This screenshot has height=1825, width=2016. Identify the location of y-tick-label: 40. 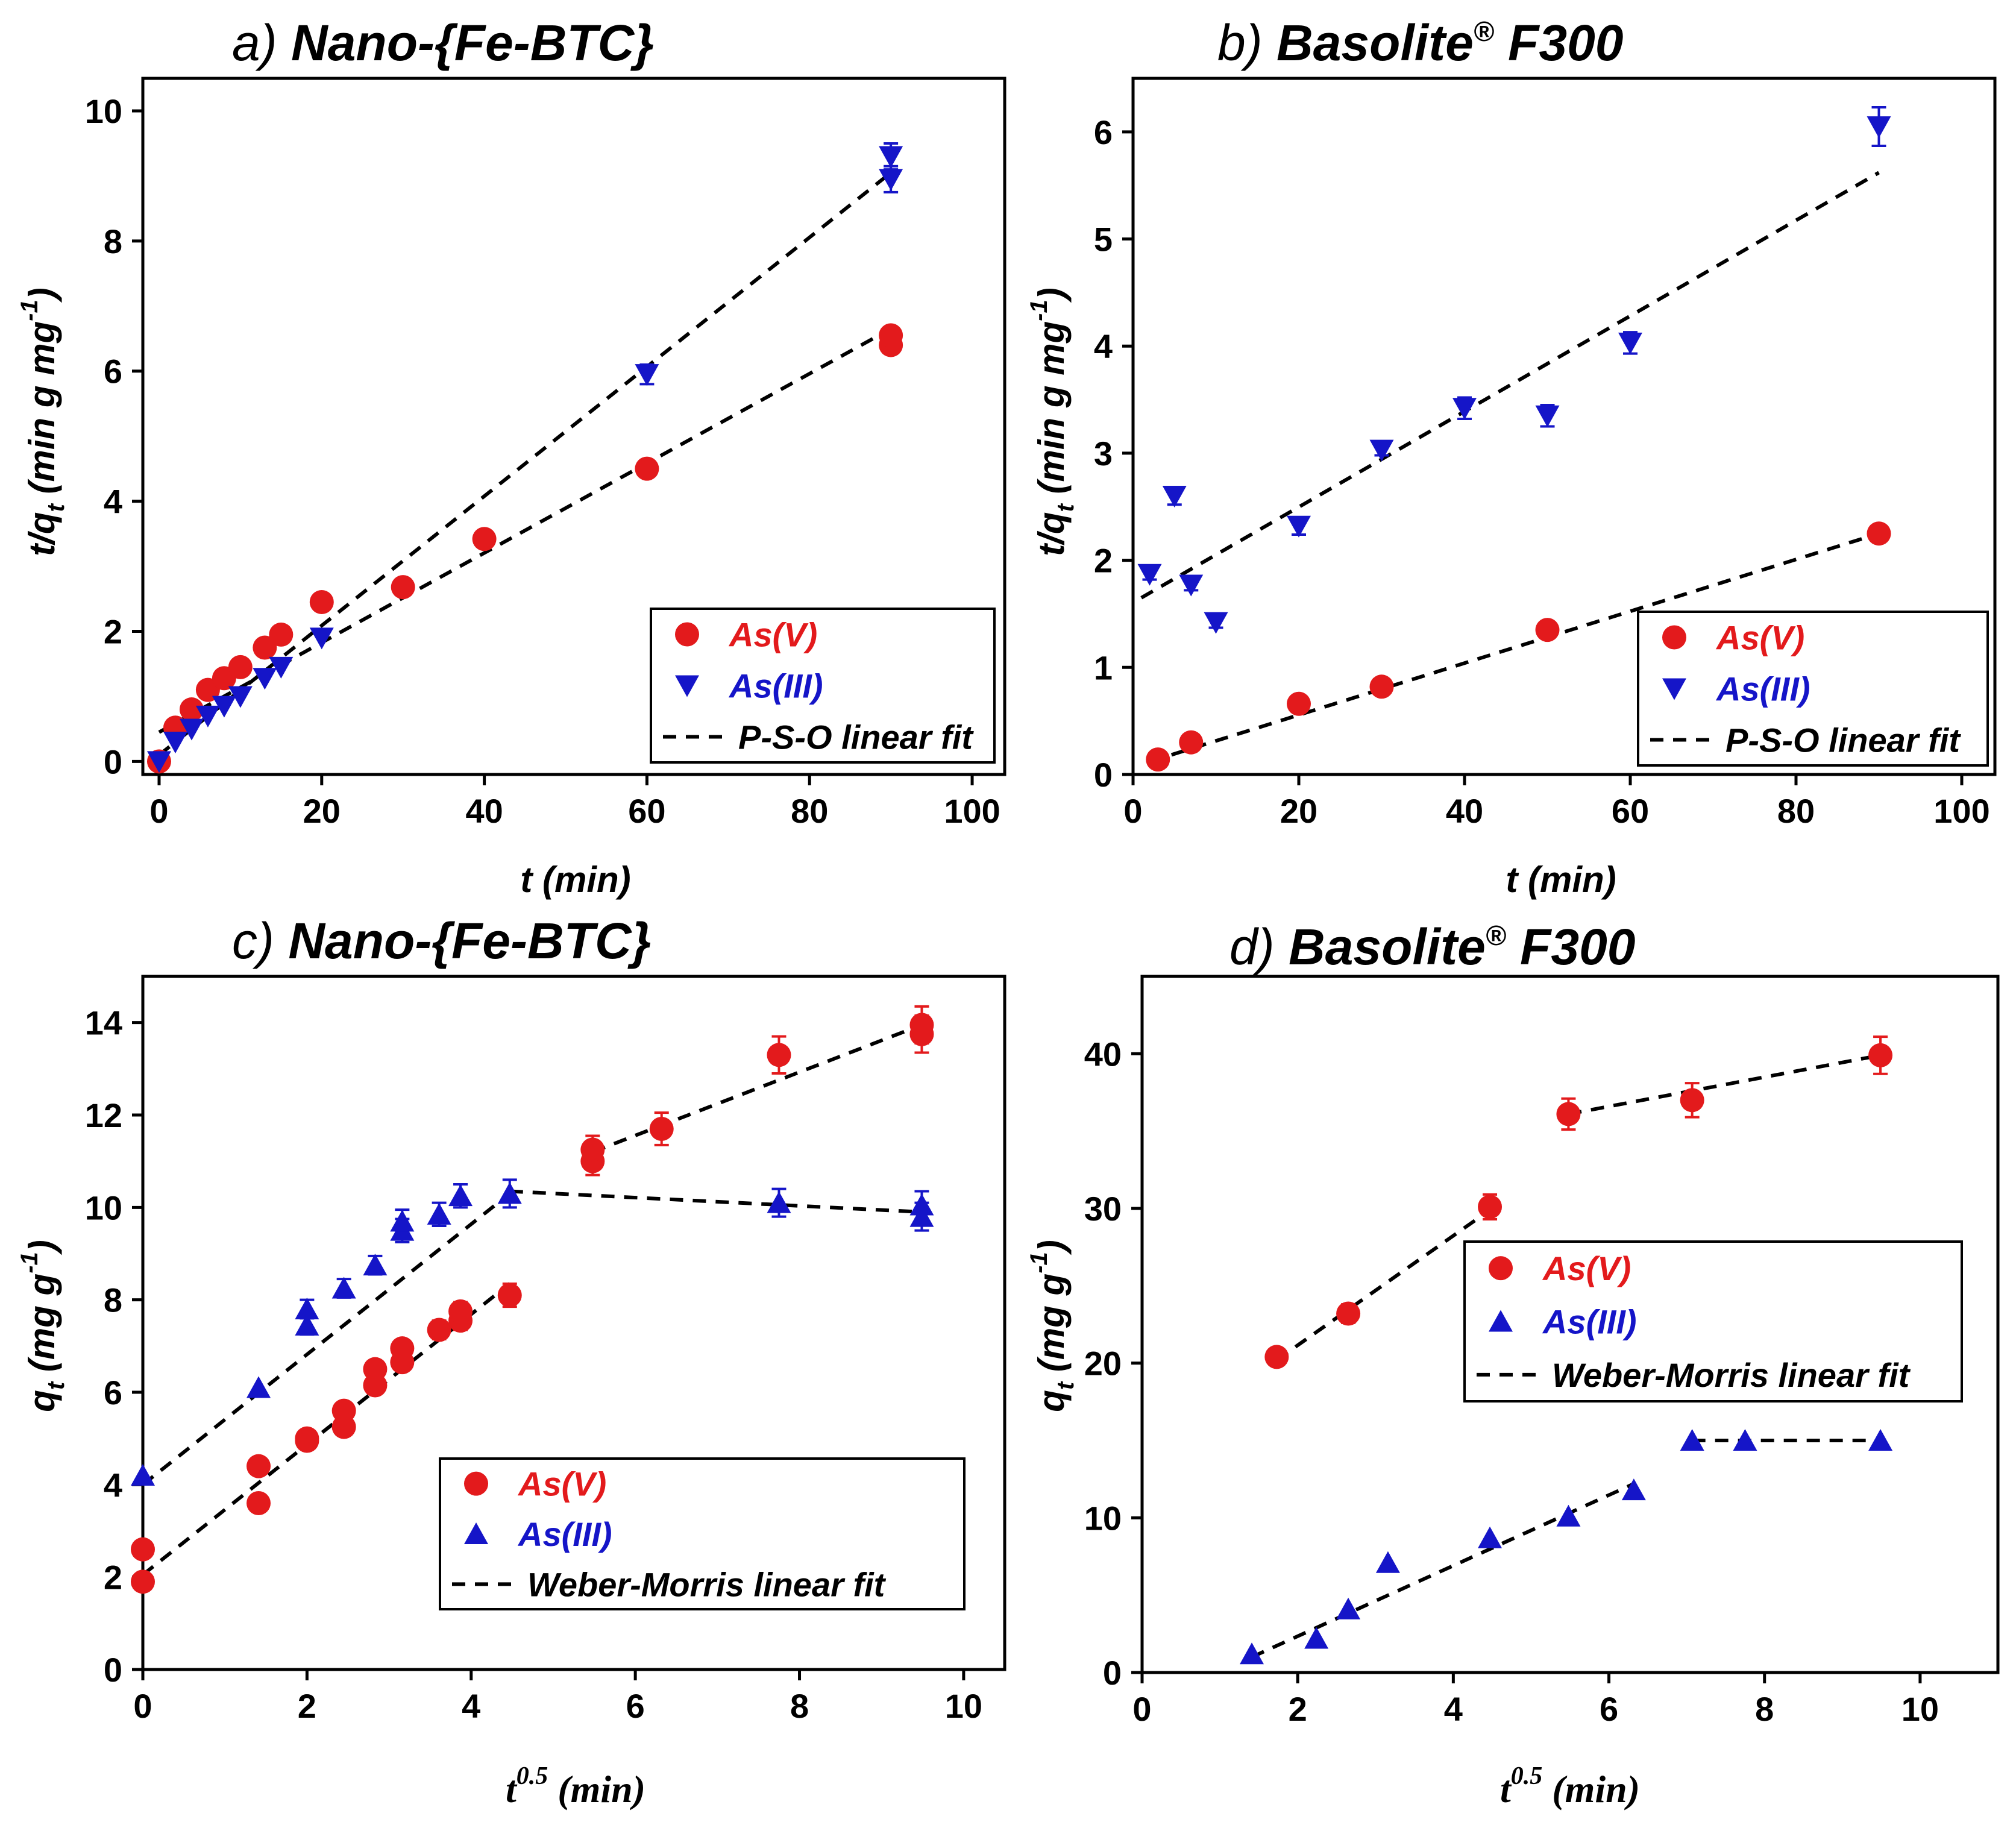
(1103, 1054).